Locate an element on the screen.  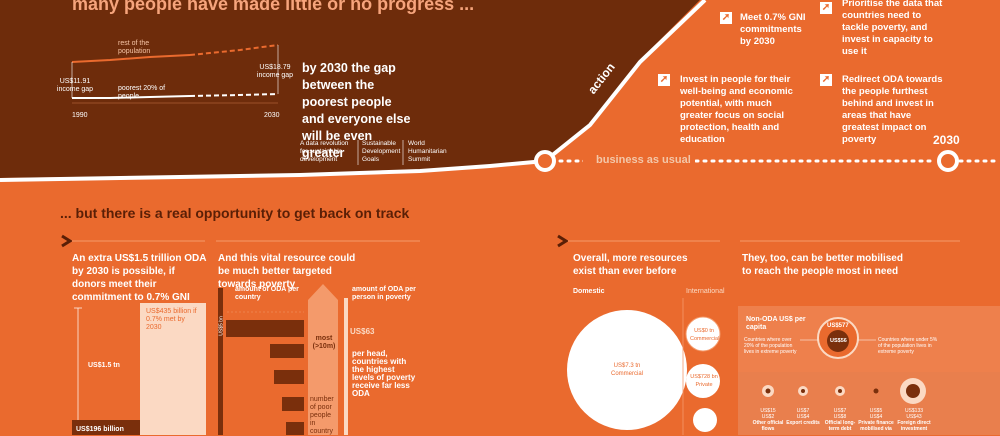
flow-3: US$7 US$8 Official long-term debt is located at coordinates (840, 420).